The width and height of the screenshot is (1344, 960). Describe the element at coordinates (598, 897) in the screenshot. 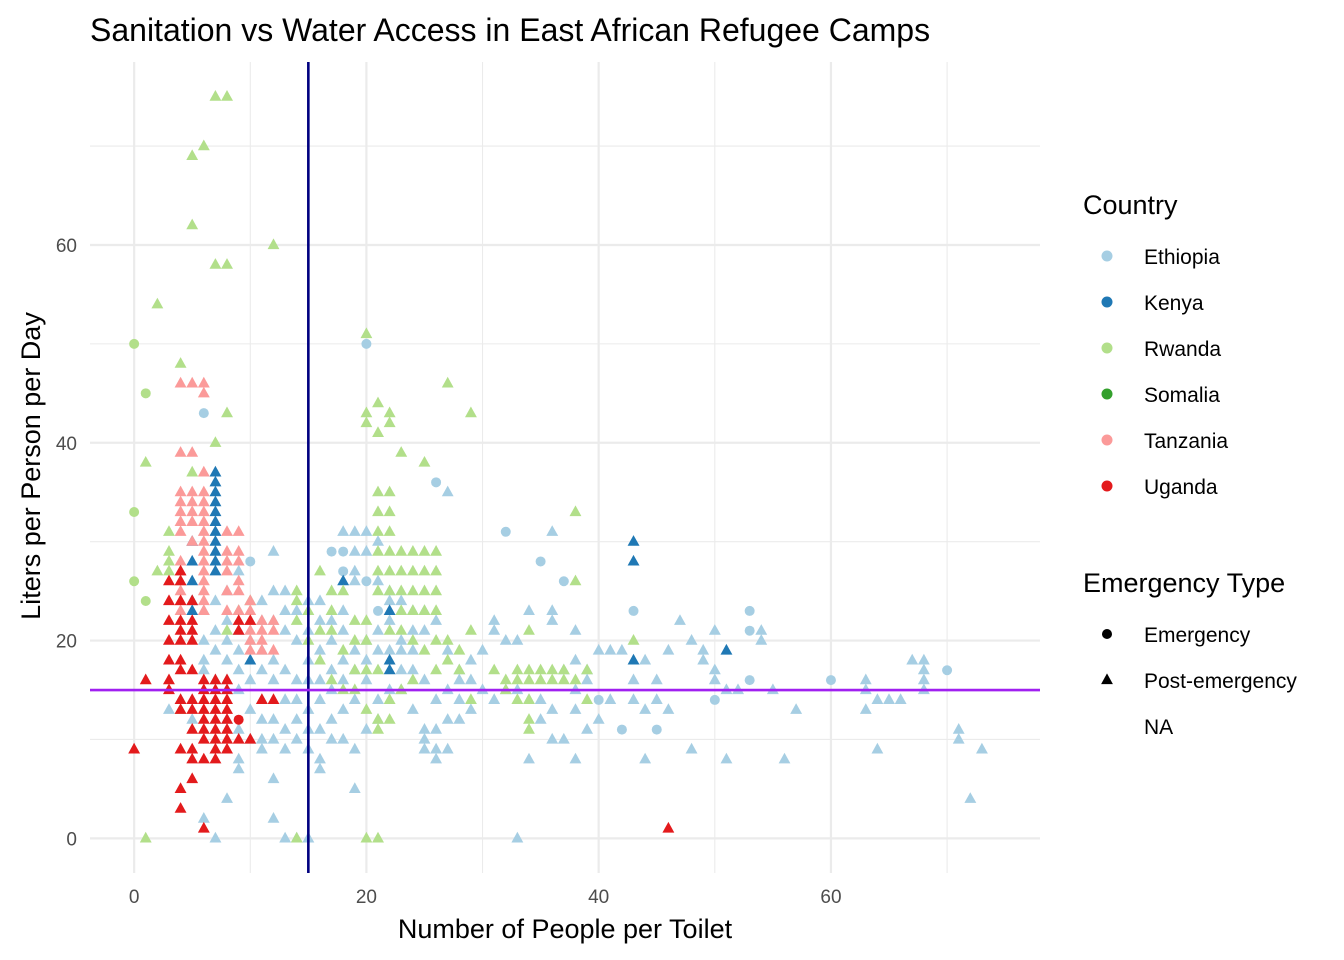

I see `x-tick-label: 40` at that location.